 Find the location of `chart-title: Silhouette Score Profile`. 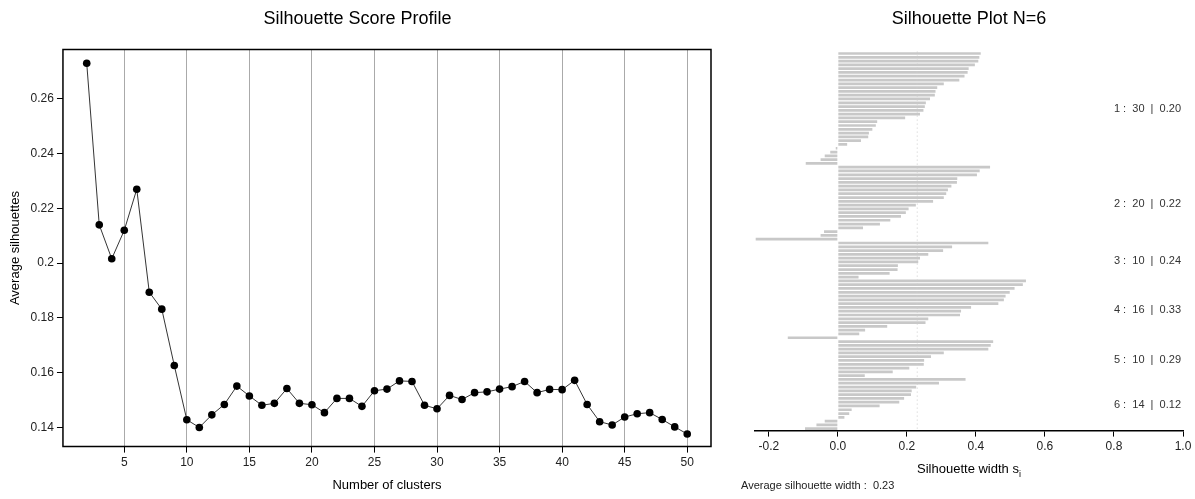

chart-title: Silhouette Score Profile is located at coordinates (357, 17).